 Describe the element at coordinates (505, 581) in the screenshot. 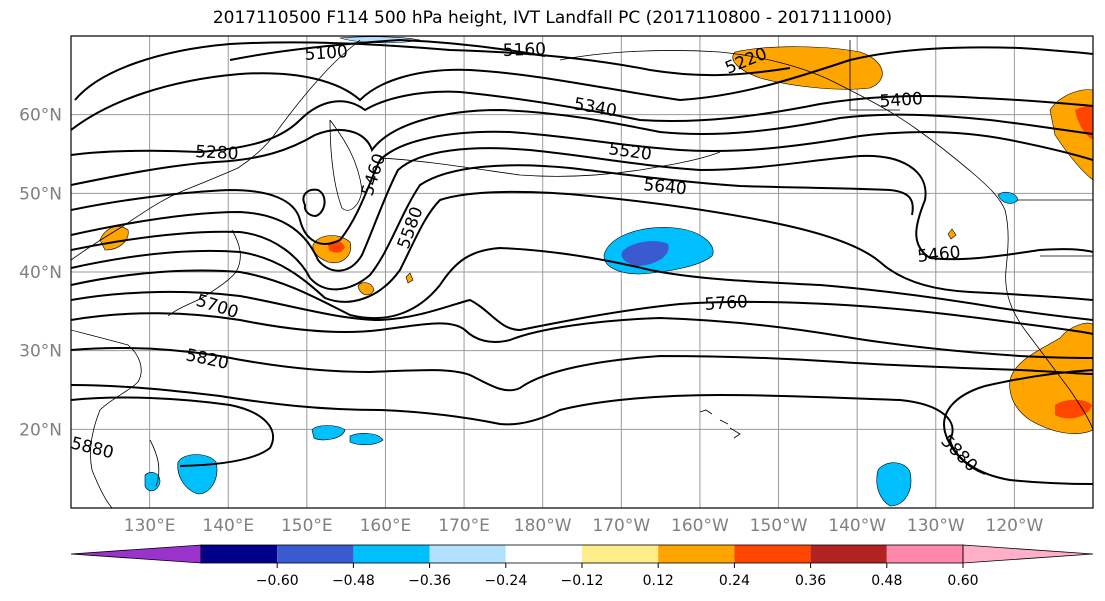

I see `colorbar-tick-label: −0.24` at that location.